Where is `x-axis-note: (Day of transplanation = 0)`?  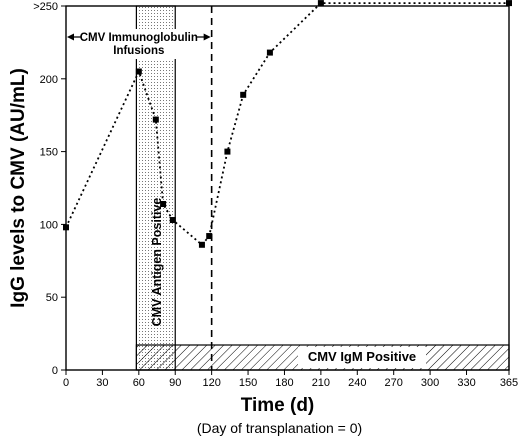
x-axis-note: (Day of transplanation = 0) is located at coordinates (279, 428).